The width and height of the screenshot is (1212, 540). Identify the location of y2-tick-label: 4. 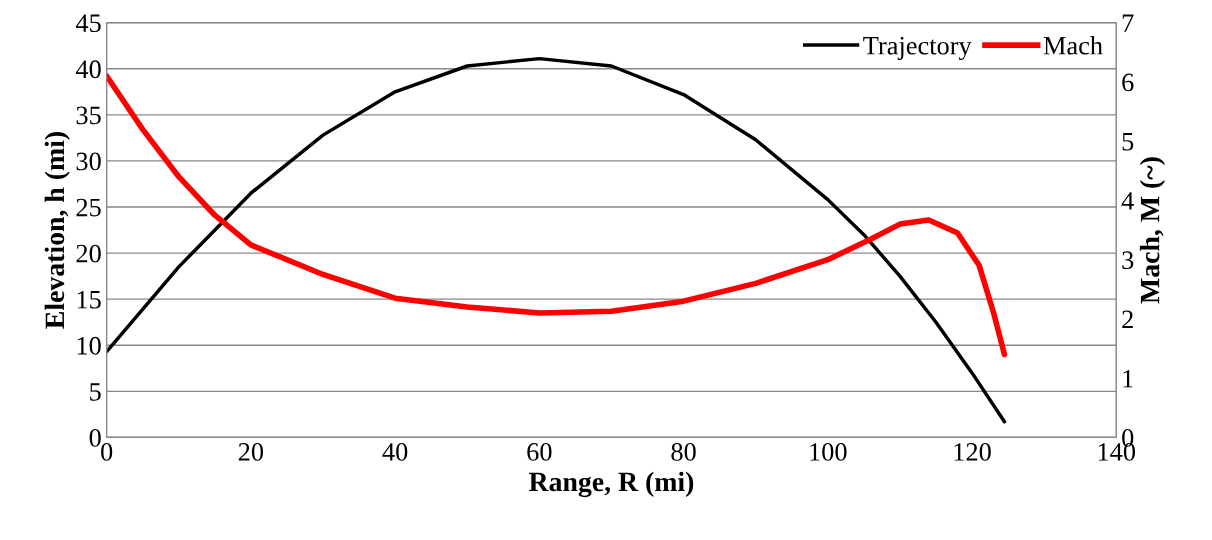
(1127, 201).